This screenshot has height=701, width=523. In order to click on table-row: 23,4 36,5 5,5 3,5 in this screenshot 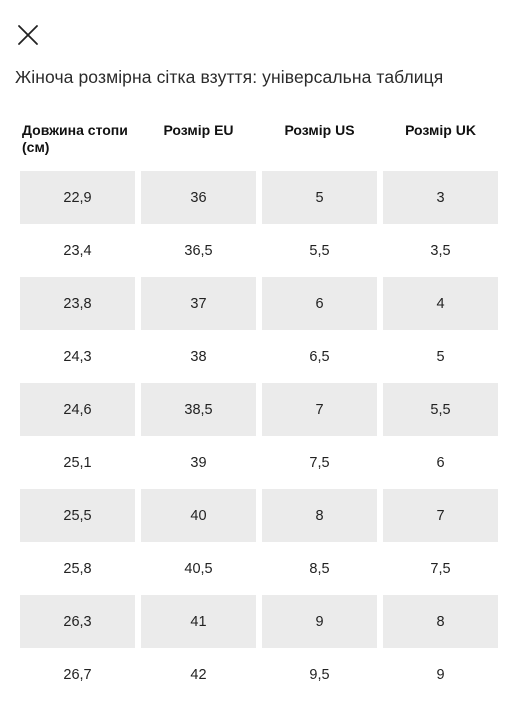, I will do `click(259, 250)`.